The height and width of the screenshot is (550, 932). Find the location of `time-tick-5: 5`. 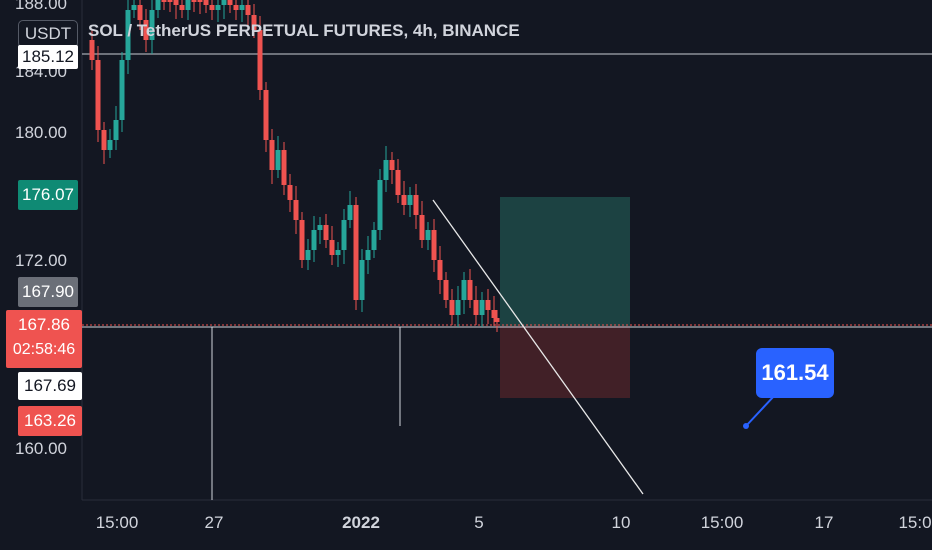

time-tick-5: 5 is located at coordinates (479, 522).